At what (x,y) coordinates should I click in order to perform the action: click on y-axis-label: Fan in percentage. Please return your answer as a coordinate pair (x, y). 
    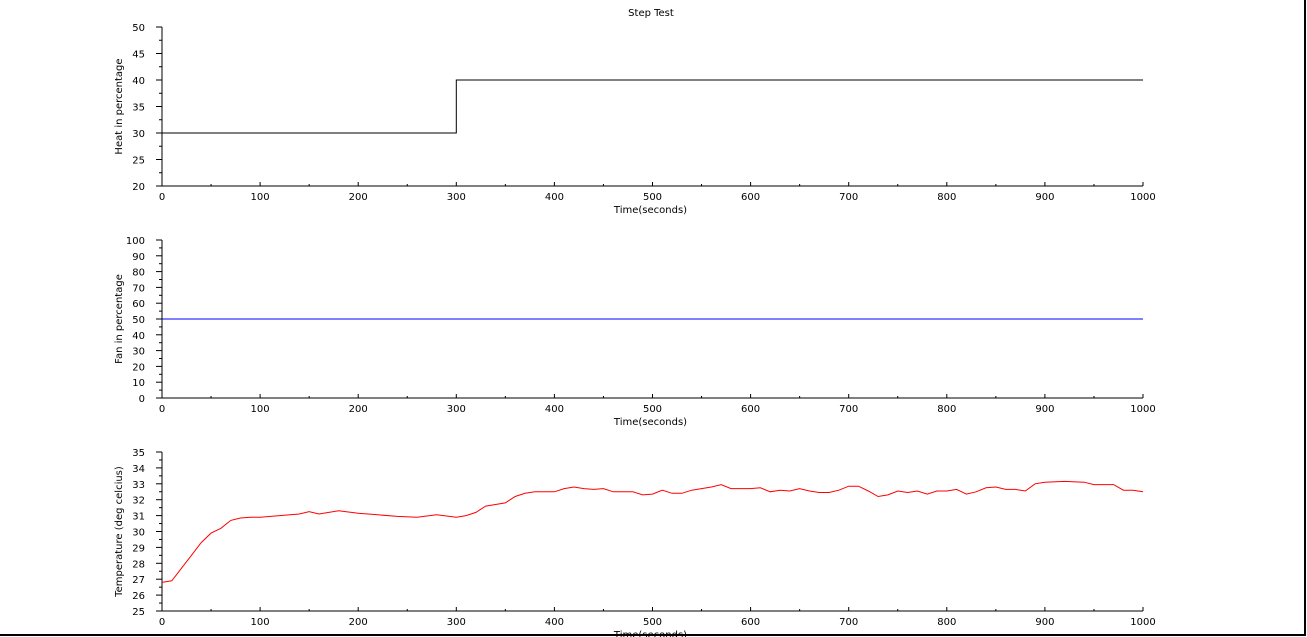
    Looking at the image, I should click on (119, 319).